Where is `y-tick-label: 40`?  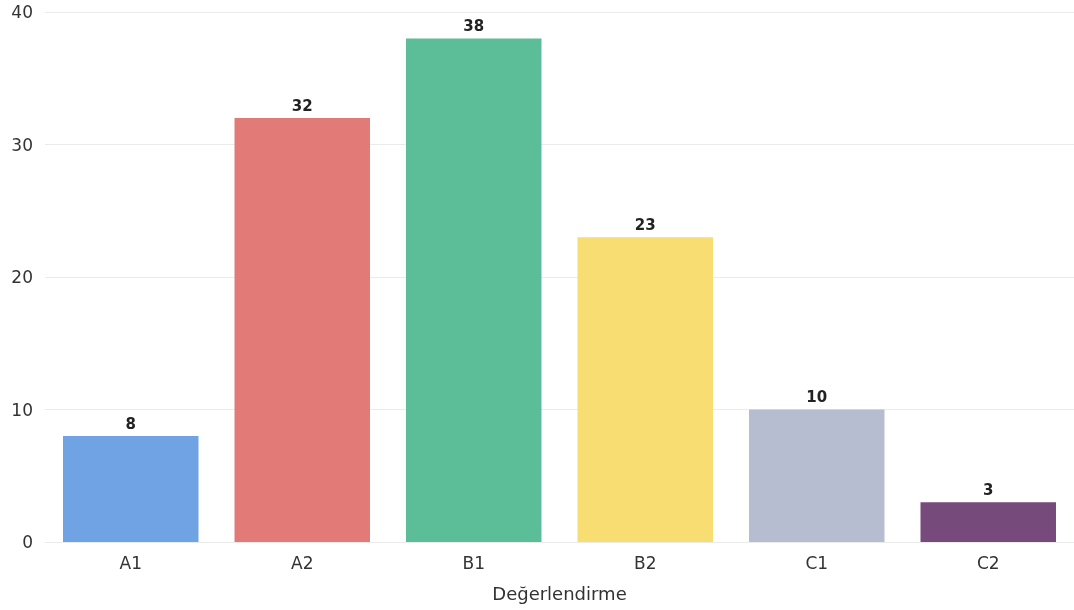
y-tick-label: 40 is located at coordinates (22, 12).